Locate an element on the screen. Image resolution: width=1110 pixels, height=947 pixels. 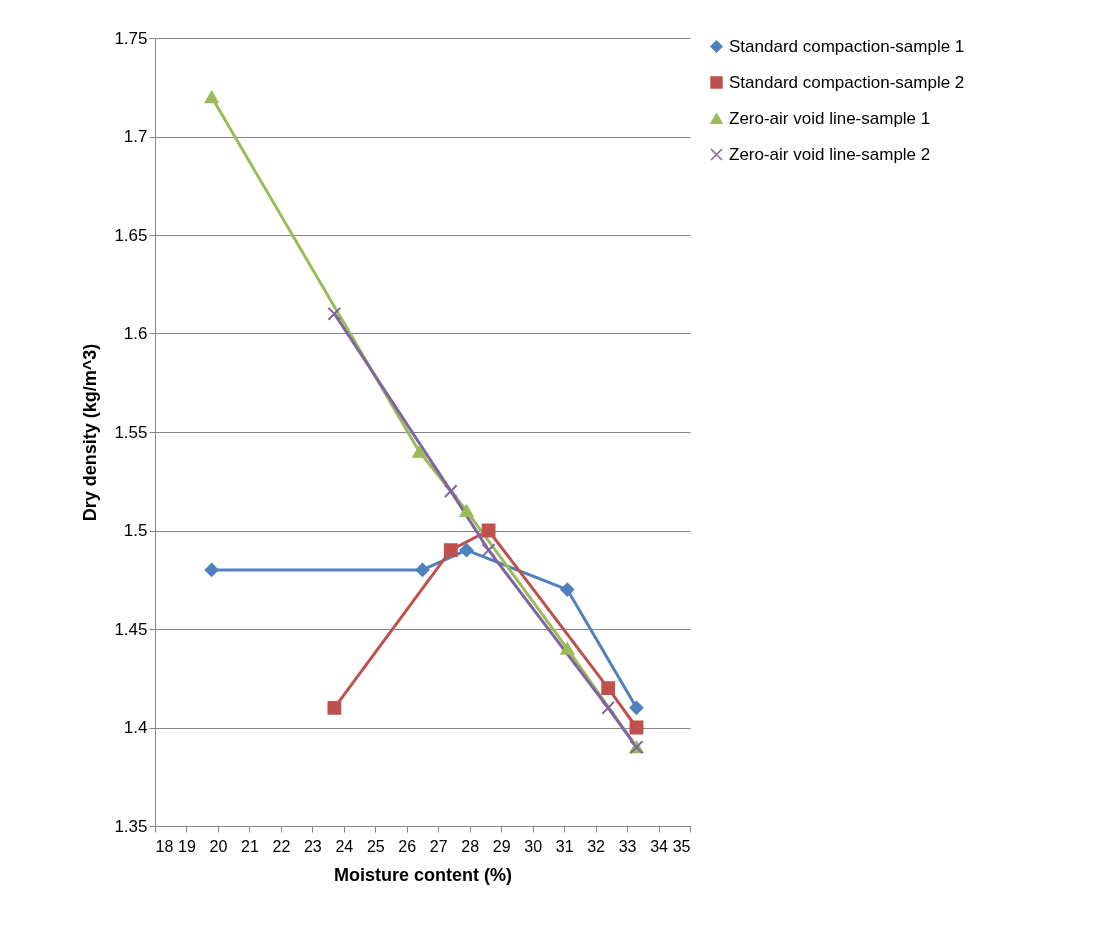
x-tick-label: 31 is located at coordinates (564, 846).